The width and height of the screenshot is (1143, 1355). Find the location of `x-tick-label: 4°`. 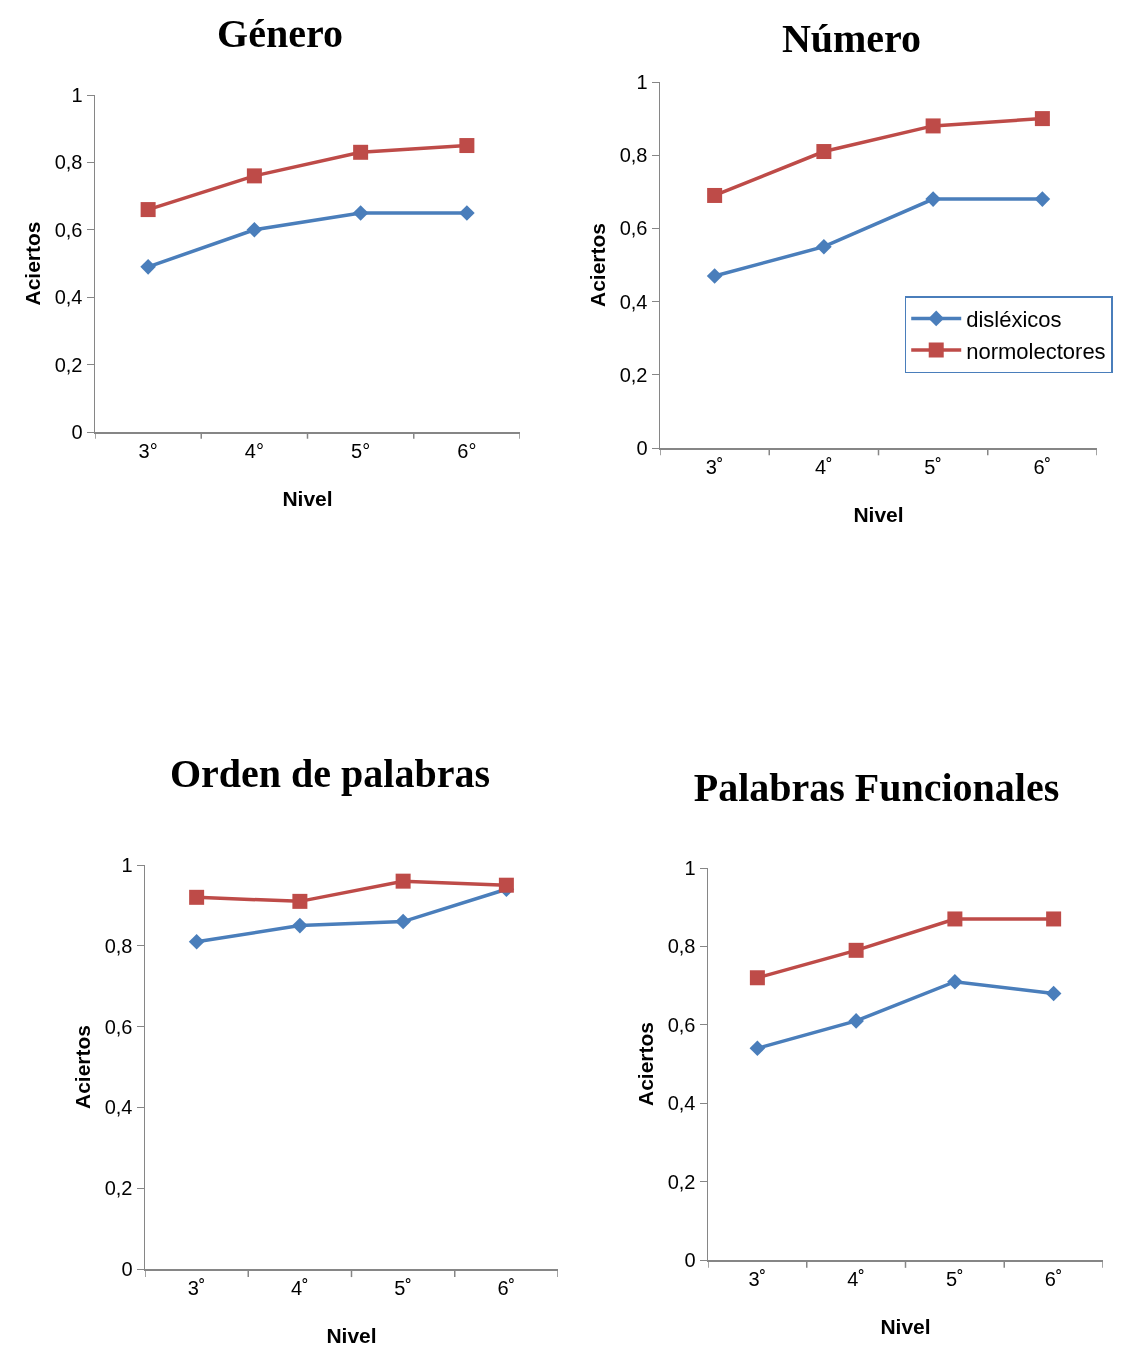

x-tick-label: 4° is located at coordinates (254, 450).